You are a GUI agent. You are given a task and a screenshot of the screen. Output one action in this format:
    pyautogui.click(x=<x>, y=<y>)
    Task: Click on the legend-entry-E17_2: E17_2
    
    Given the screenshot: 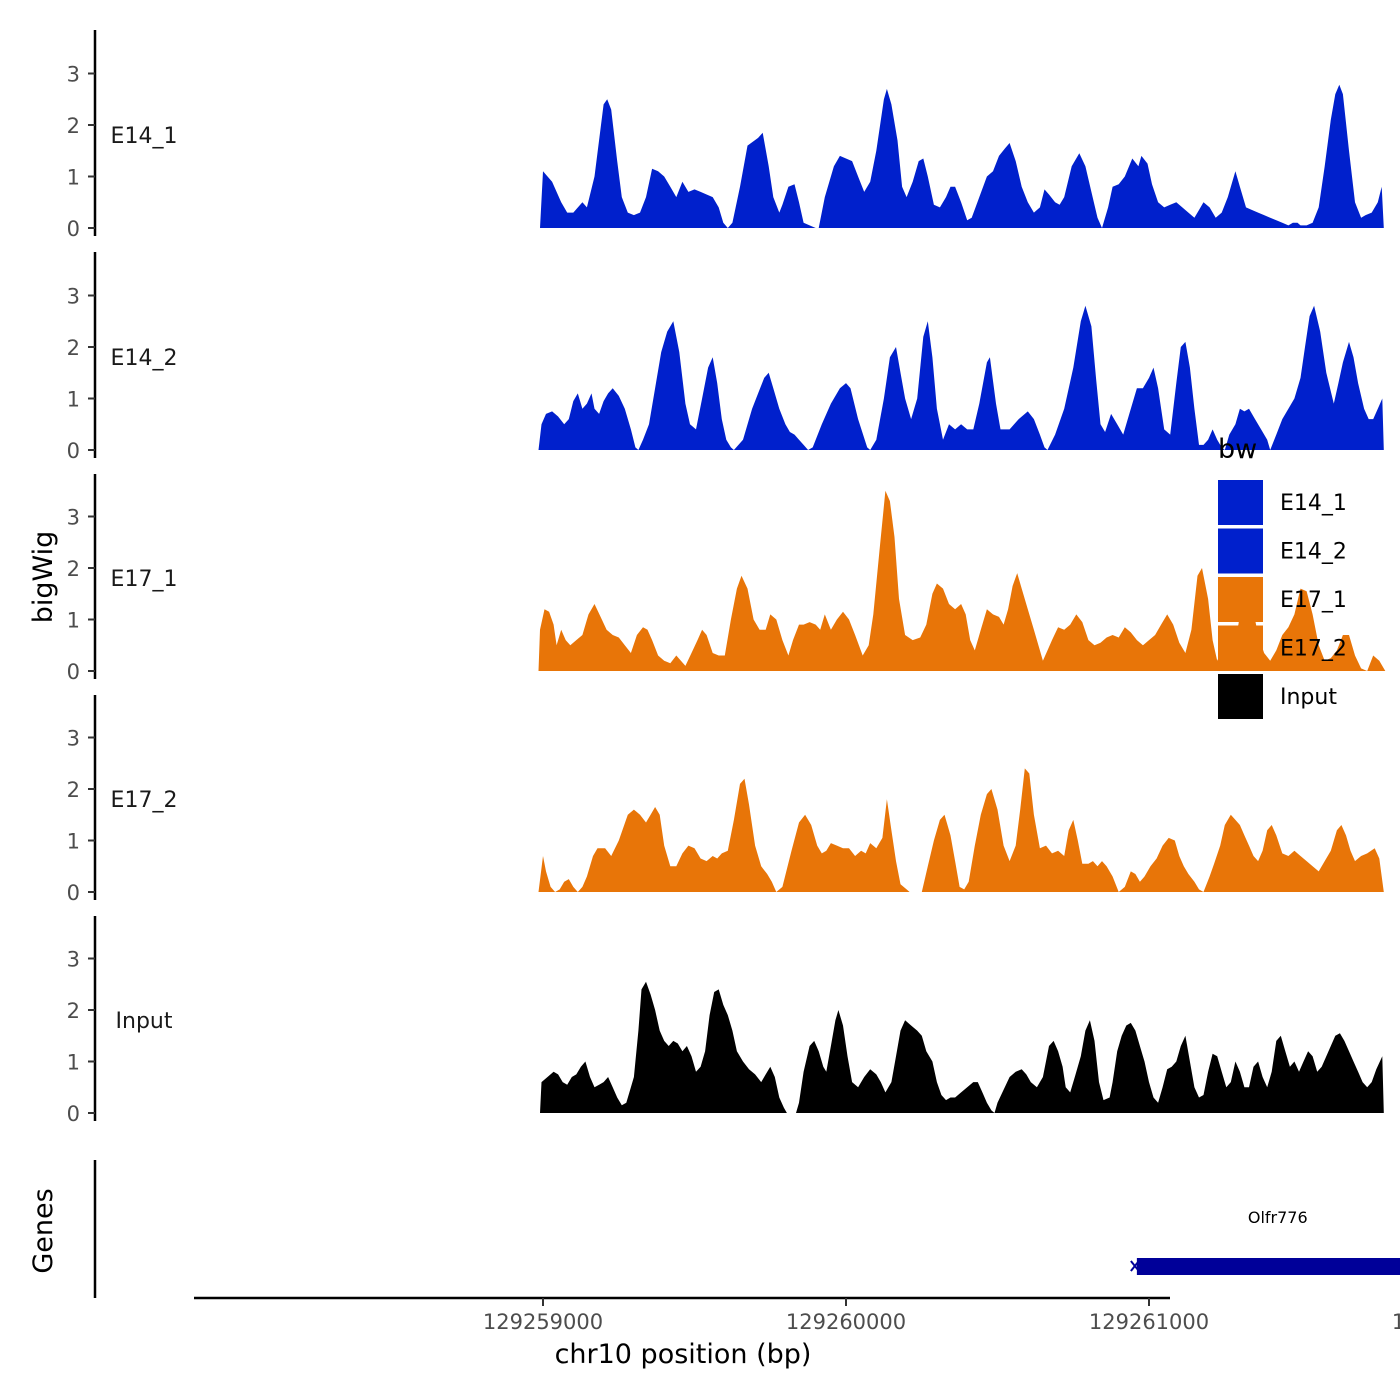 What is the action you would take?
    pyautogui.click(x=1282, y=648)
    